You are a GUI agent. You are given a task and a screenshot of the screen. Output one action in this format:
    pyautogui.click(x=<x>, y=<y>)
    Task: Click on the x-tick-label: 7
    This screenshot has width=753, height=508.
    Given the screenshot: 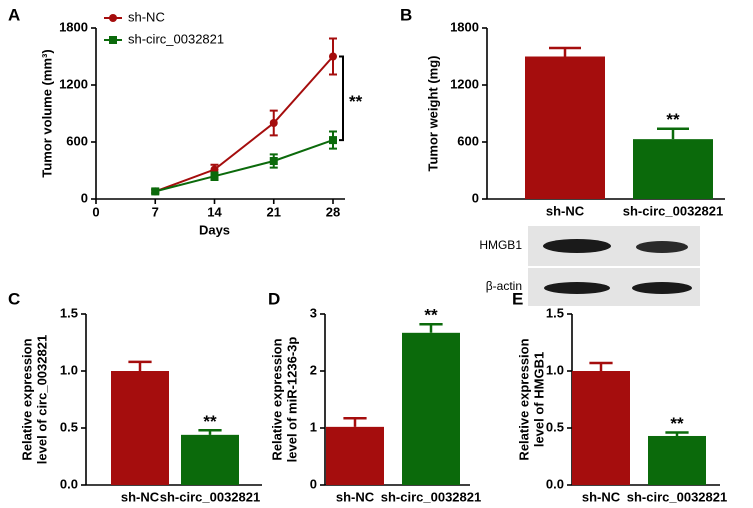 What is the action you would take?
    pyautogui.click(x=155, y=211)
    